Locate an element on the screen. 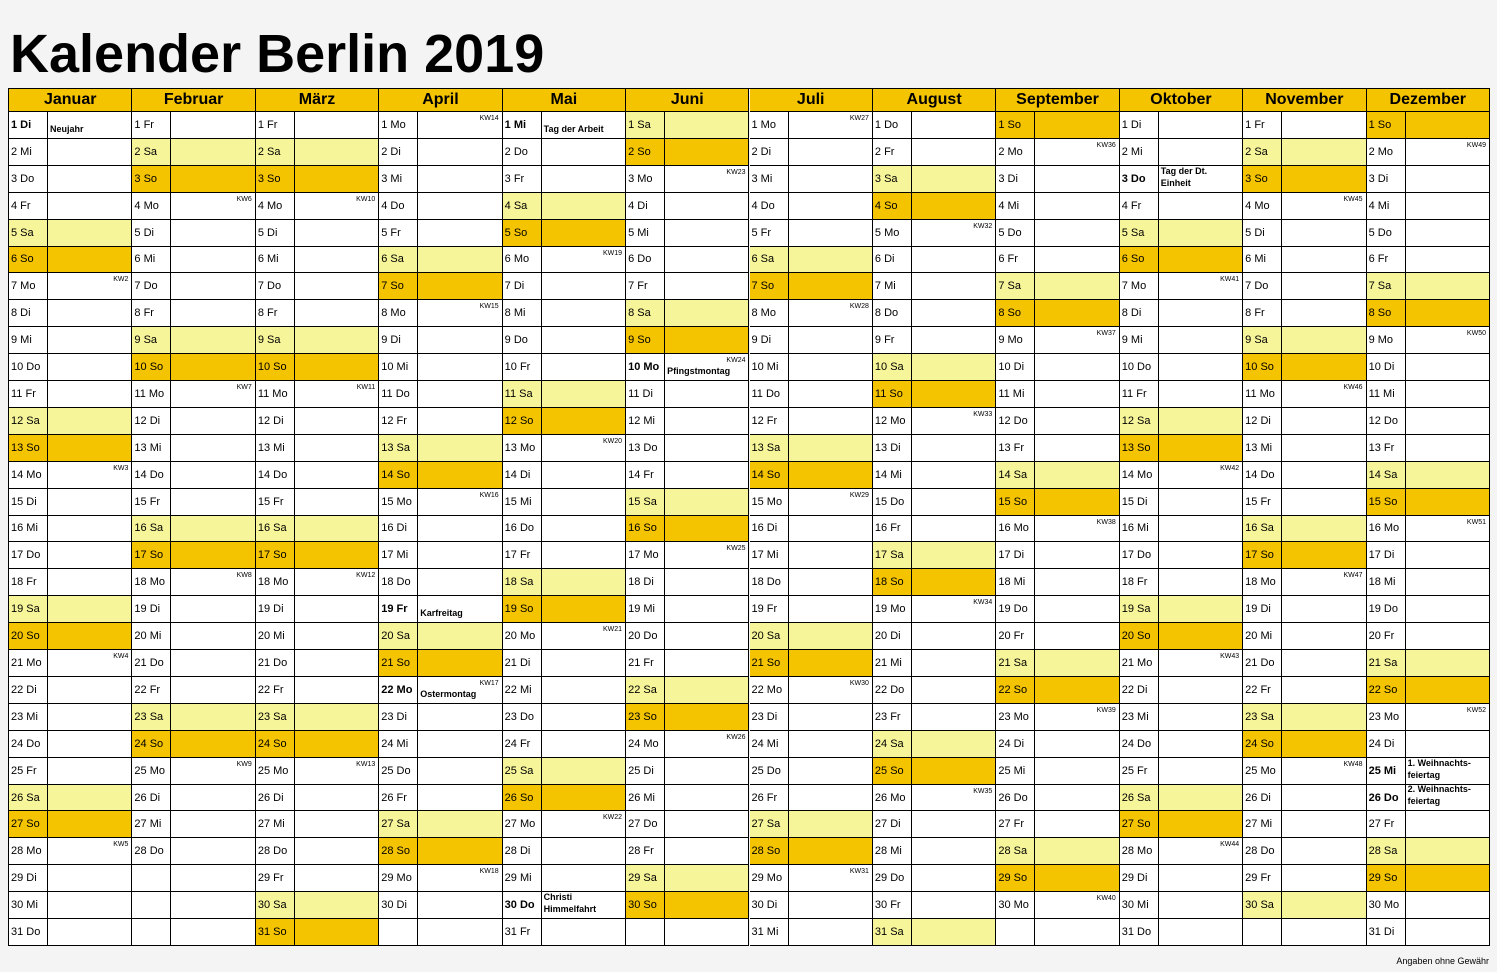  day-label: 1 So is located at coordinates (1009, 124).